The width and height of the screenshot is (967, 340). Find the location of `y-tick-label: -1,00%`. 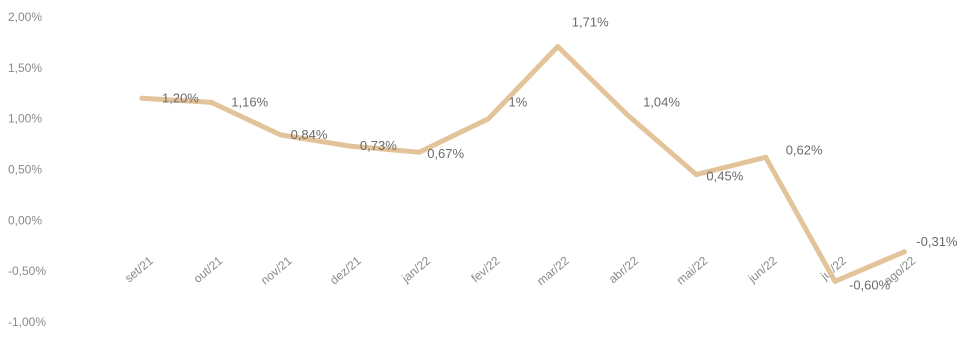

y-tick-label: -1,00% is located at coordinates (27, 322).